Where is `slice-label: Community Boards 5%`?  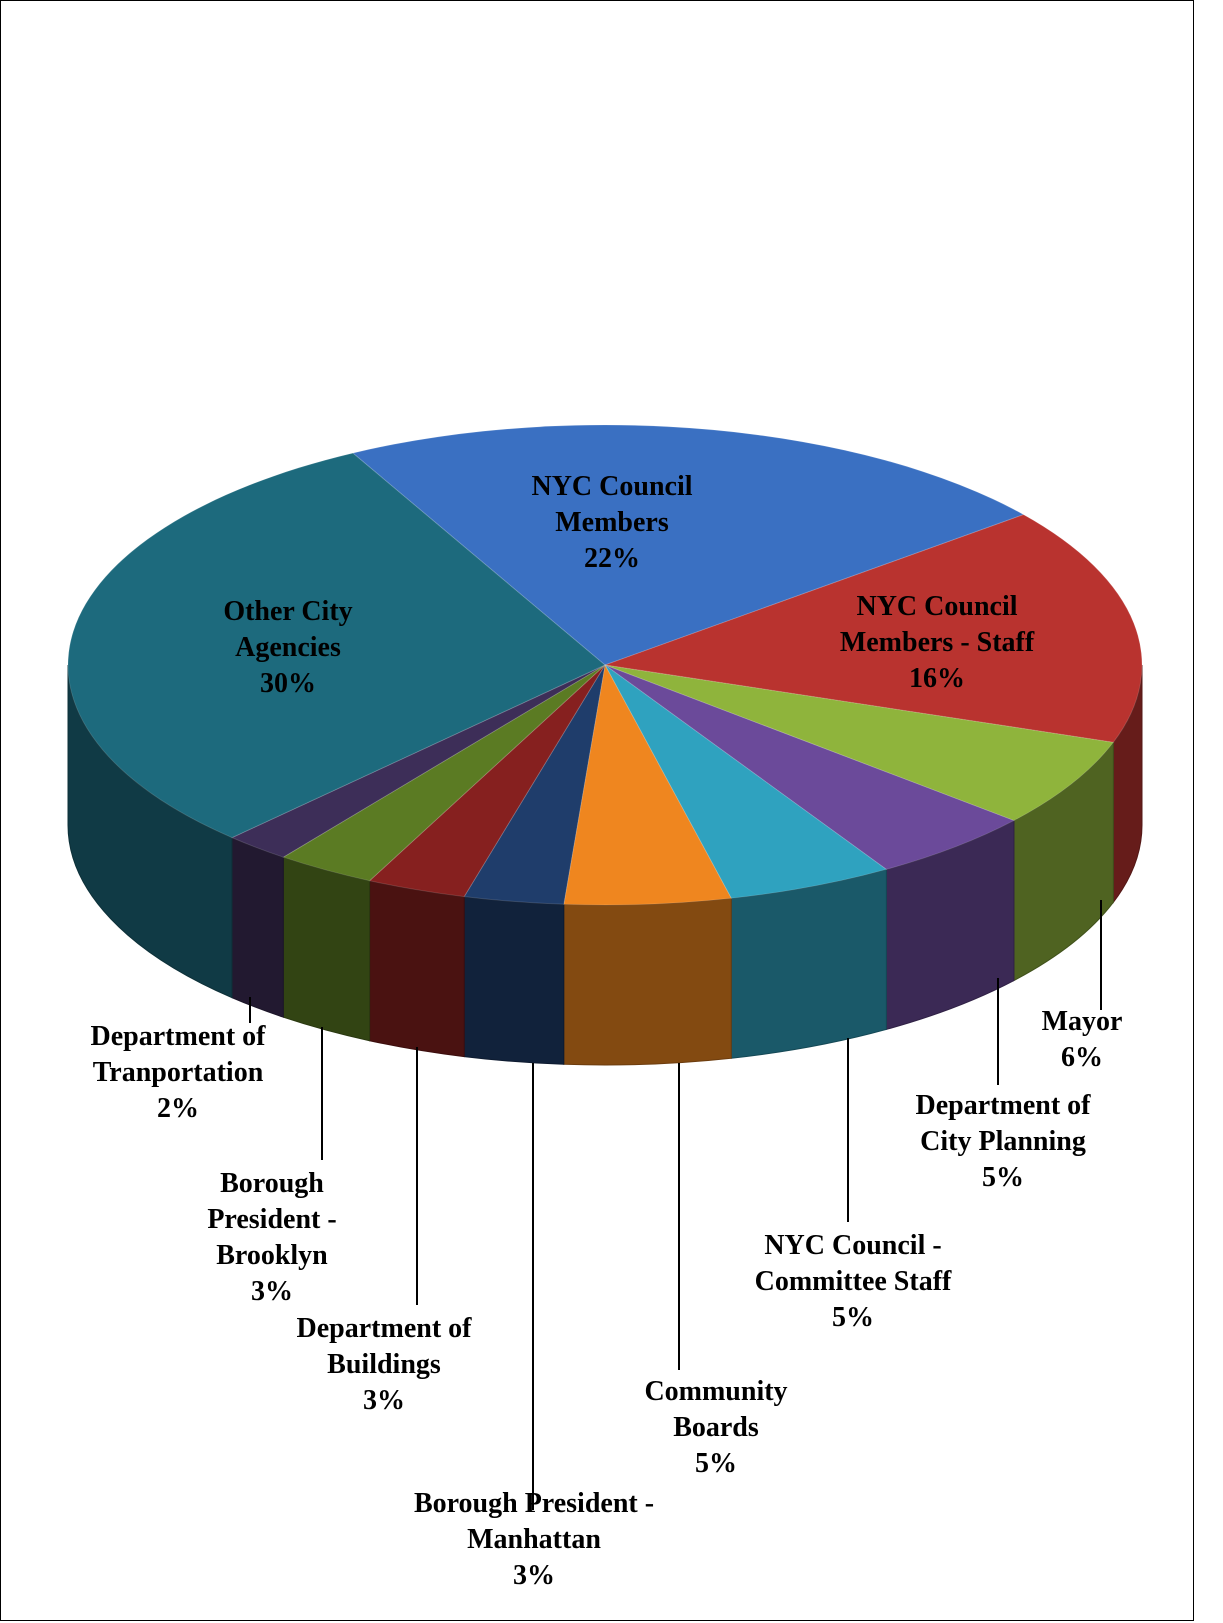
slice-label: Community Boards 5% is located at coordinates (716, 1428).